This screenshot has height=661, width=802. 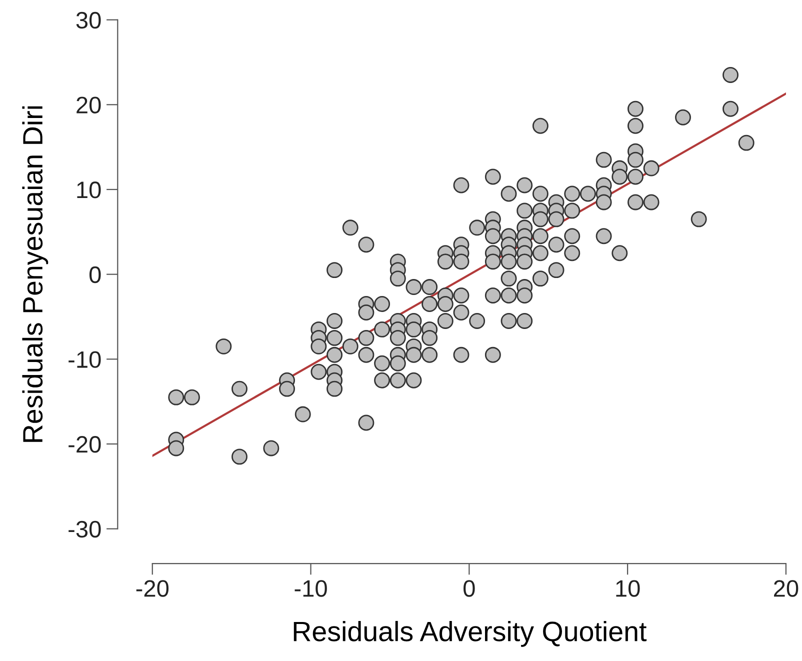 I want to click on y-tick-label: -20, so click(x=84, y=444).